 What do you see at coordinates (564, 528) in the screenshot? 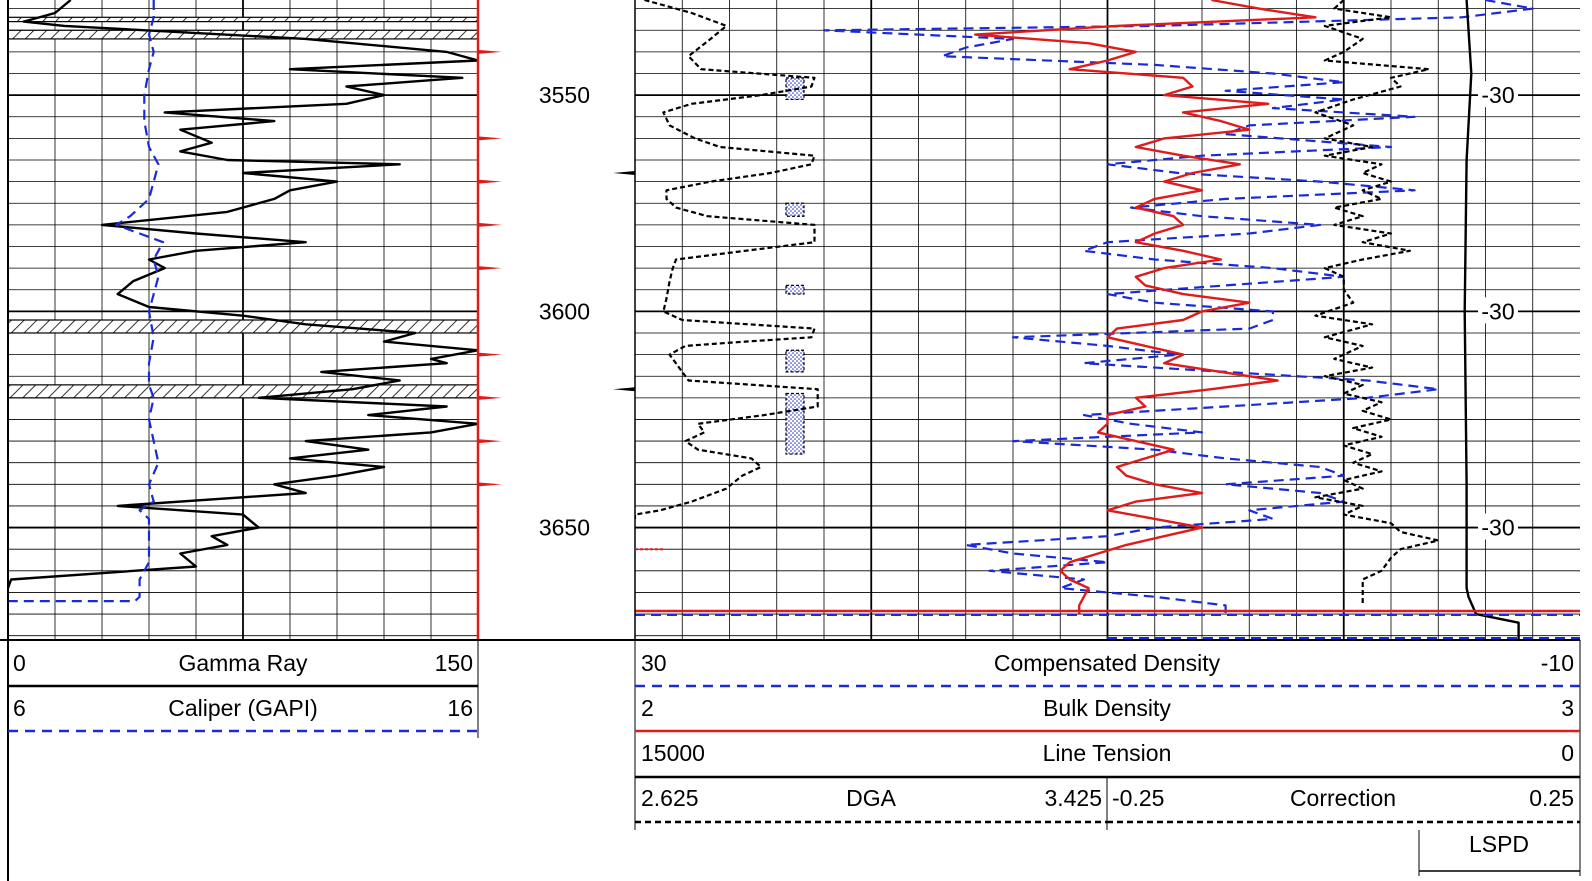
I see `depth-label: 3650` at bounding box center [564, 528].